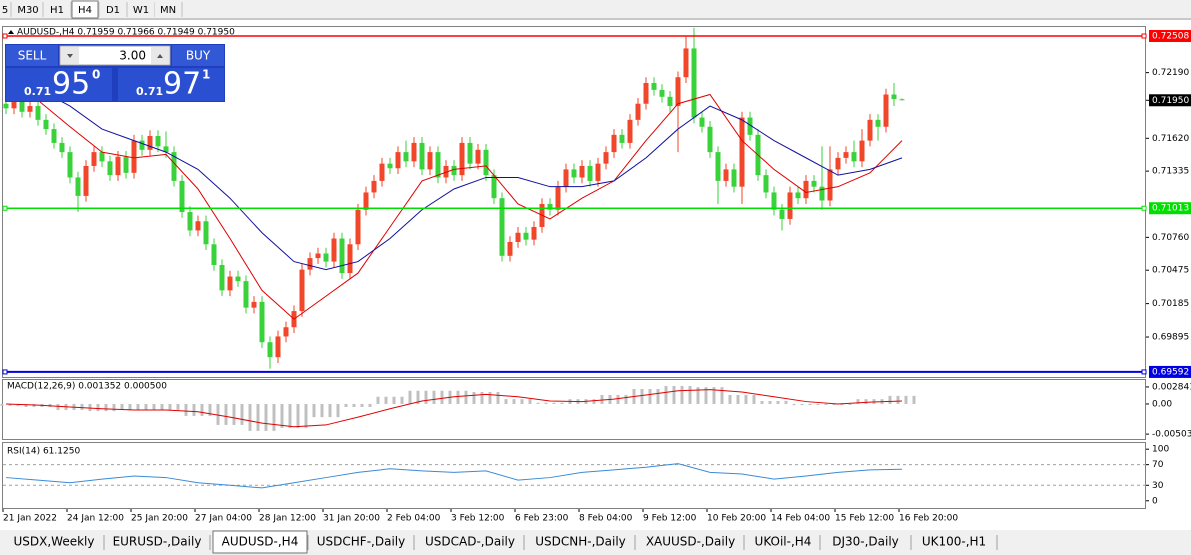 The width and height of the screenshot is (1191, 555). I want to click on tab: UKOil-,H4, so click(784, 542).